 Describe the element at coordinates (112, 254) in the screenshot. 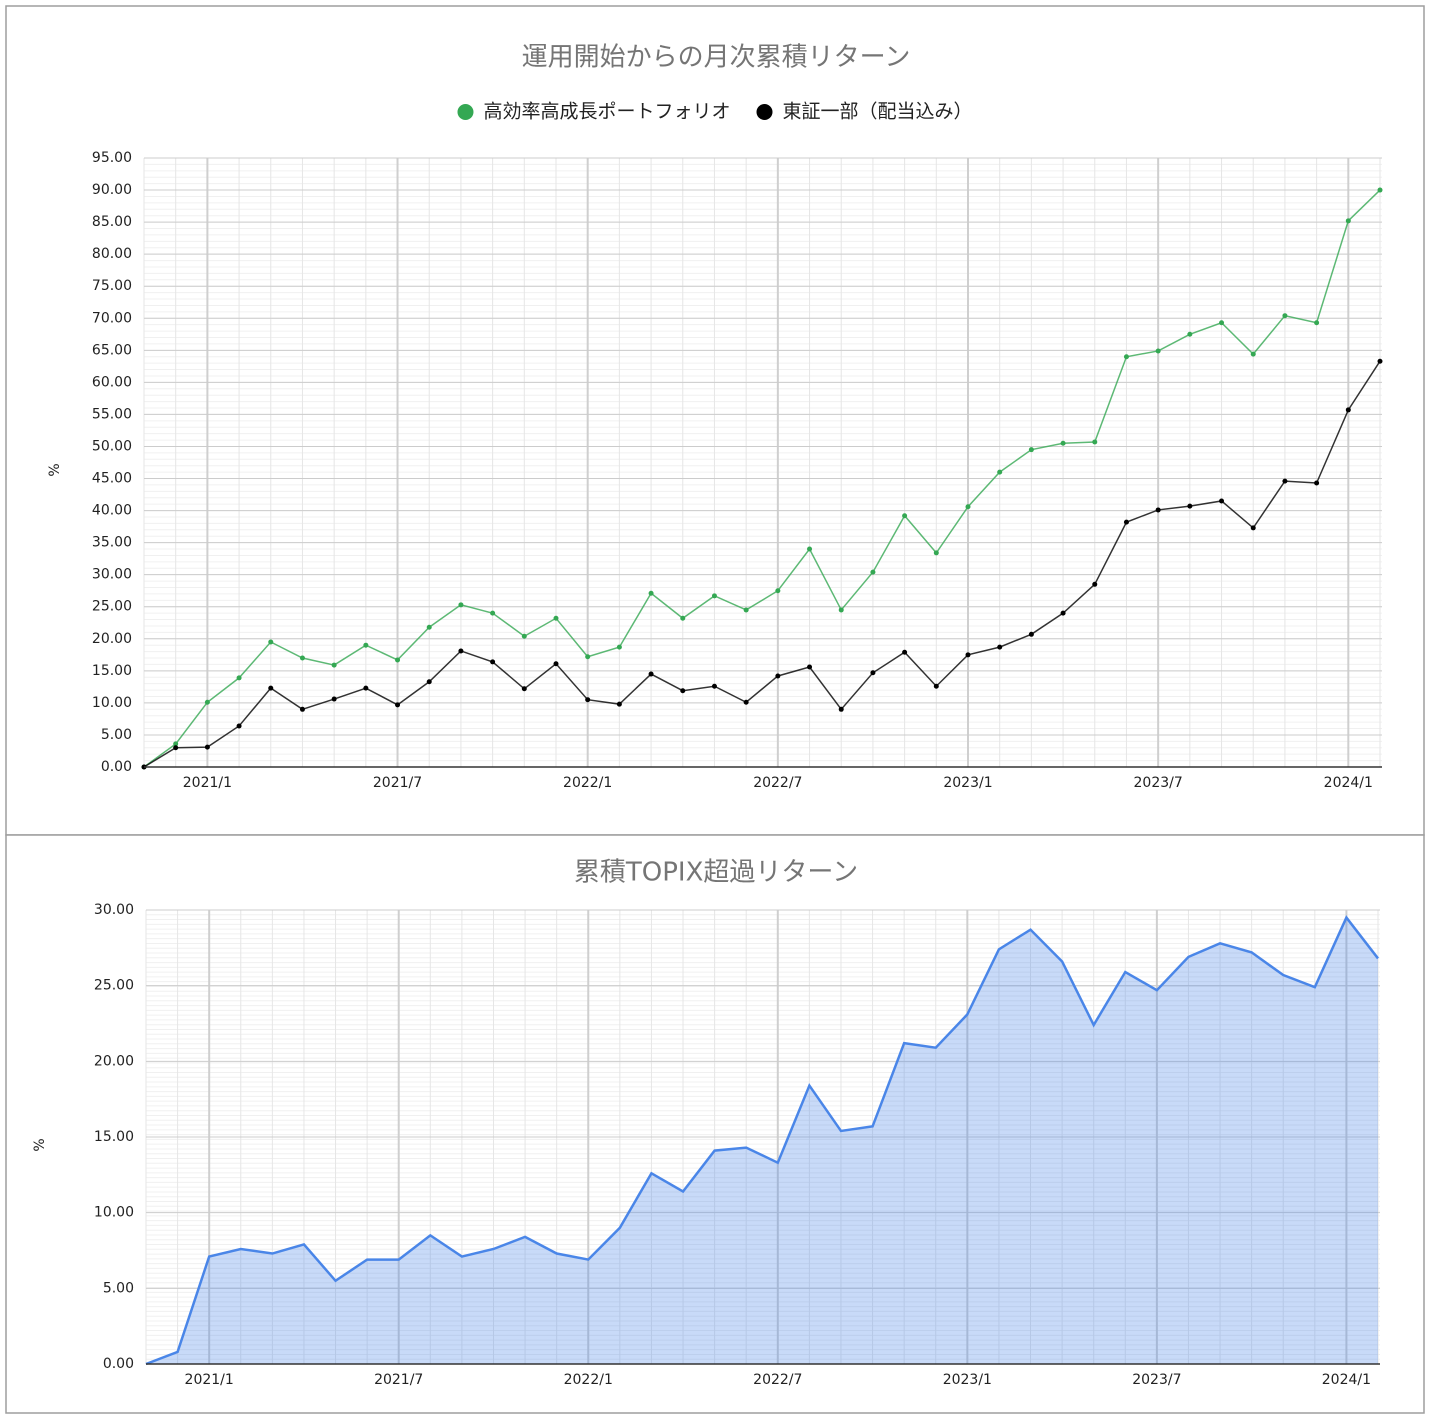

I see `y-tick-label: 80.00` at that location.